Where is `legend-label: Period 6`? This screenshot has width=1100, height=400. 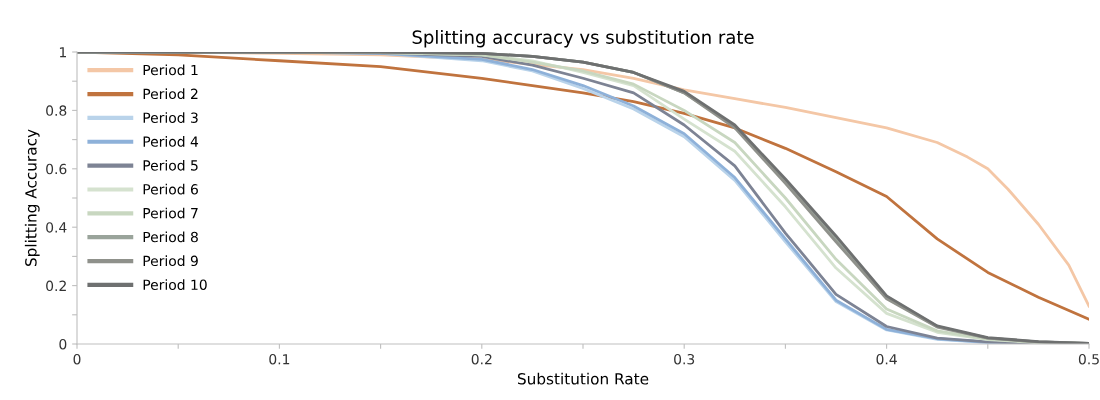
legend-label: Period 6 is located at coordinates (170, 189).